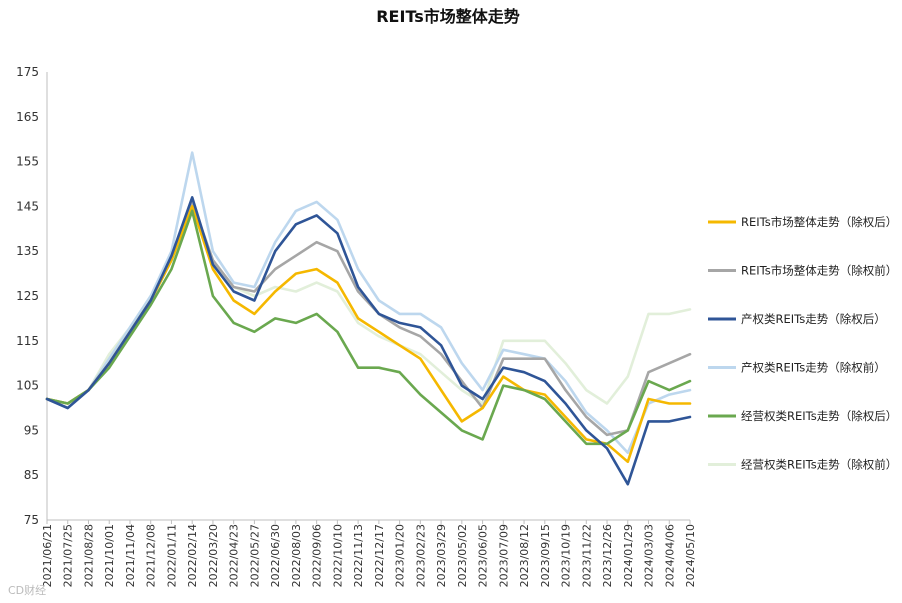 The image size is (902, 603). Describe the element at coordinates (649, 555) in the screenshot. I see `x-tick-label: 2024/03/03` at that location.